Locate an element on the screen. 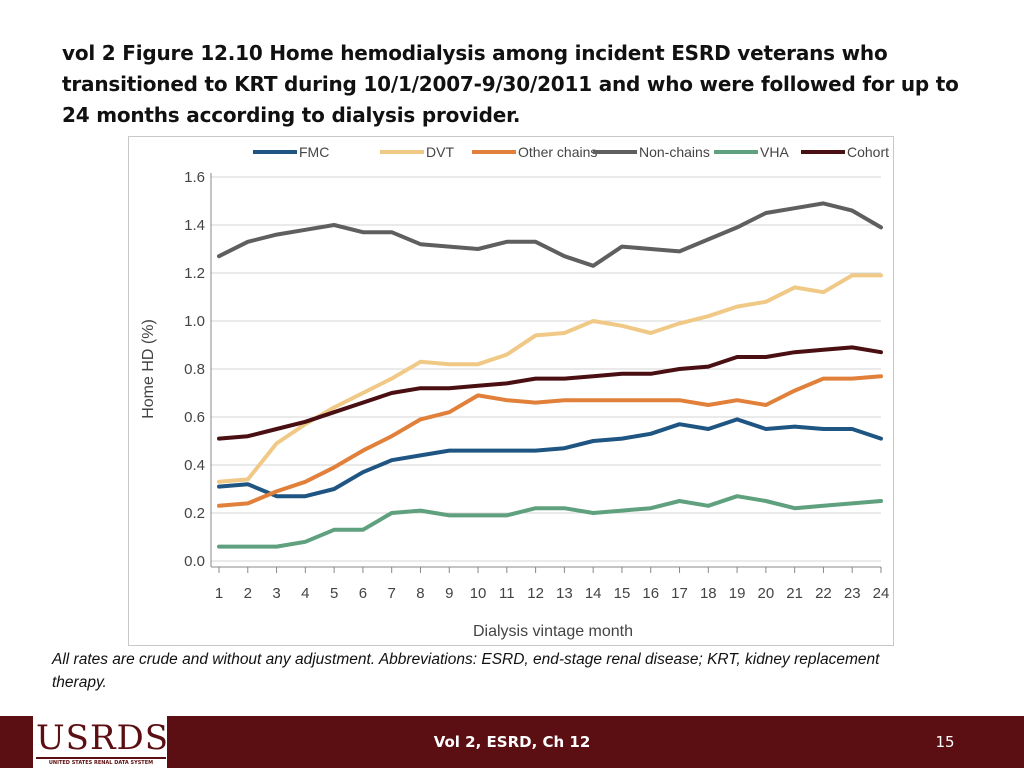 This screenshot has height=768, width=1024. y-tick-label: 0.0 is located at coordinates (194, 561).